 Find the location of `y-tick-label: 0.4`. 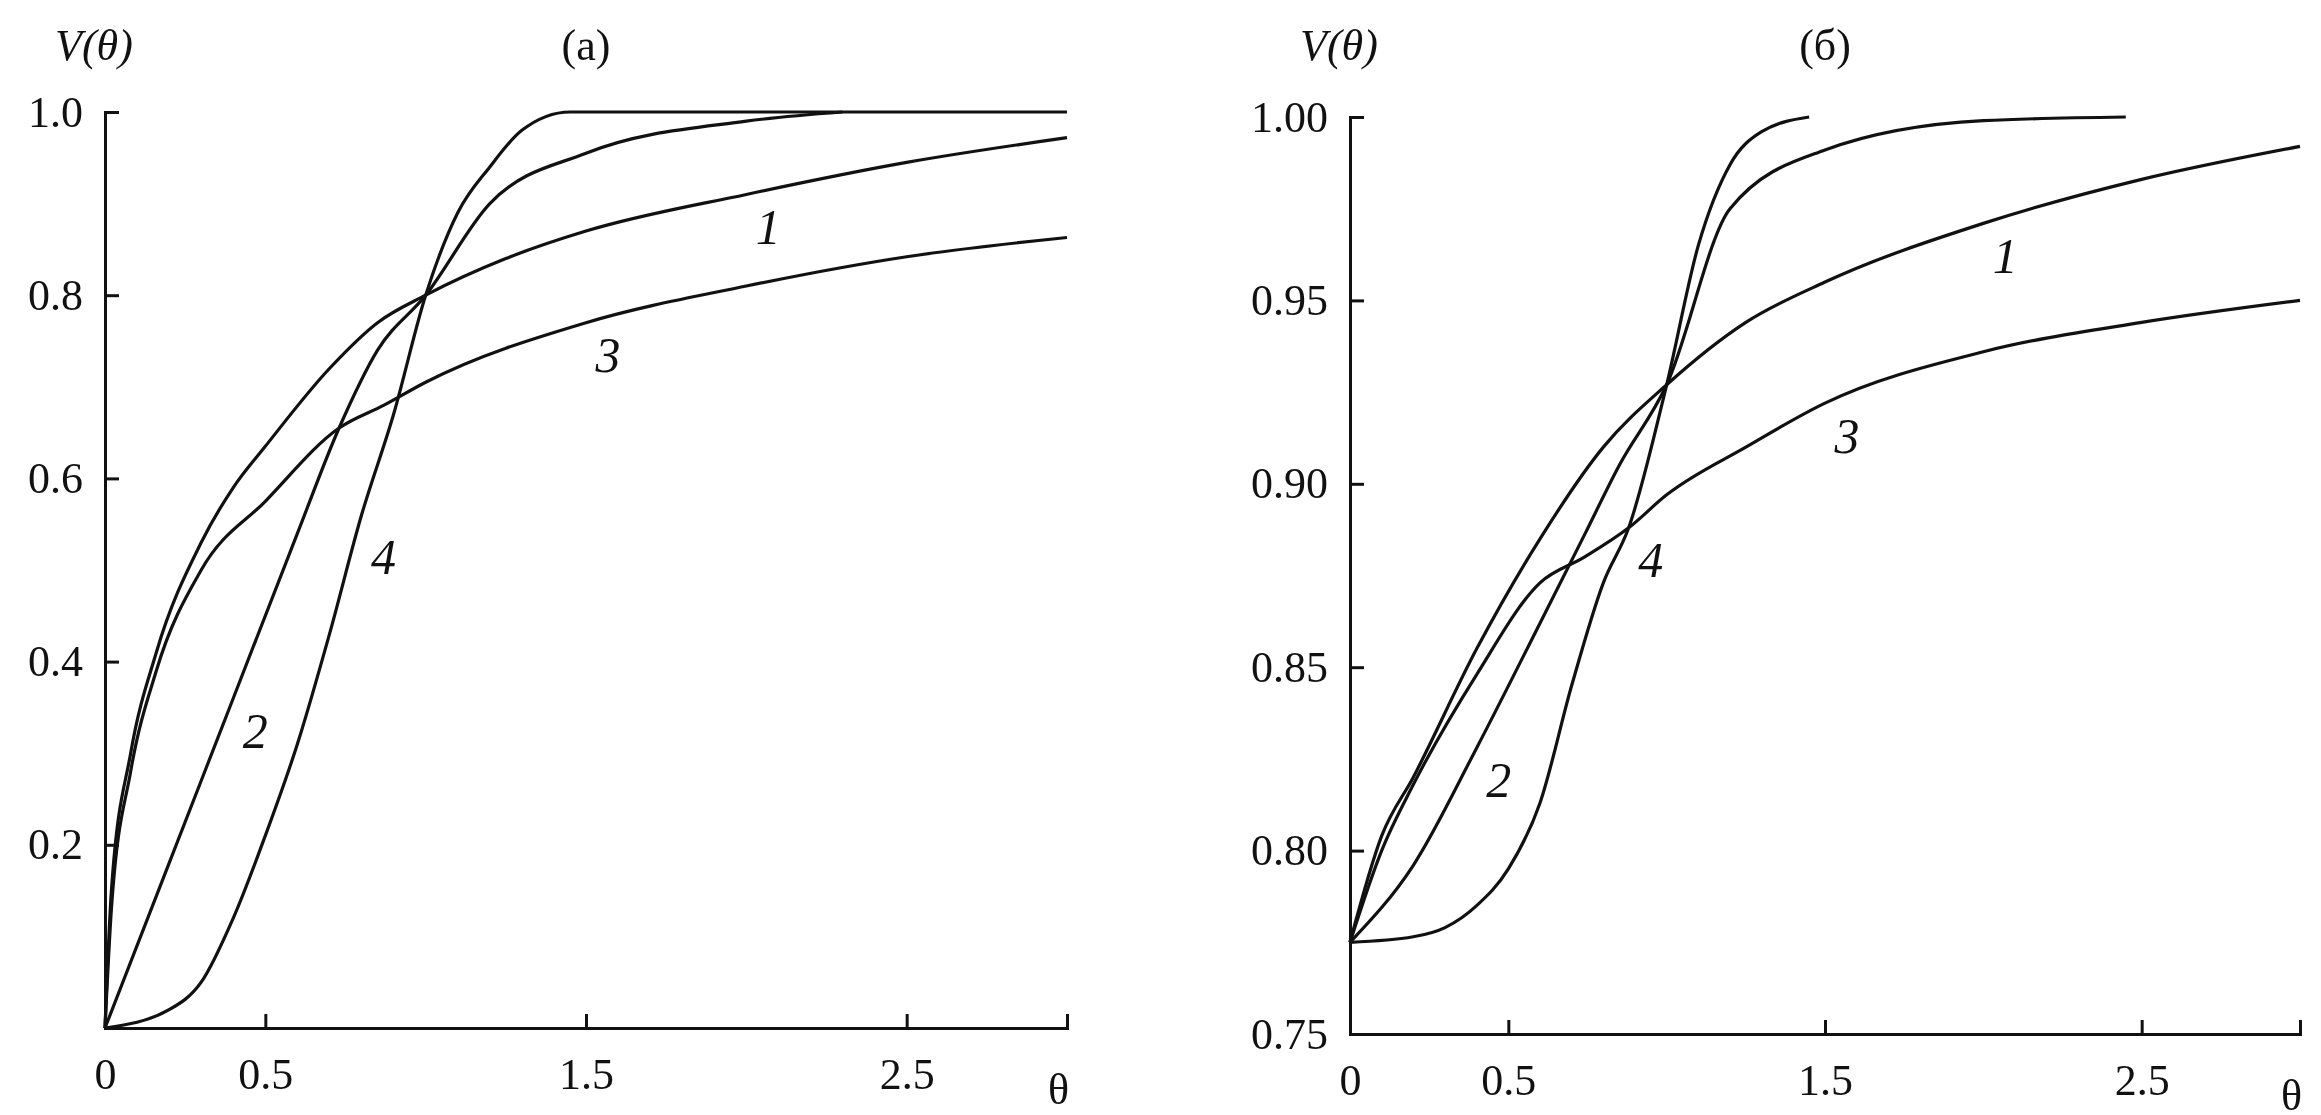

y-tick-label: 0.4 is located at coordinates (55, 662).